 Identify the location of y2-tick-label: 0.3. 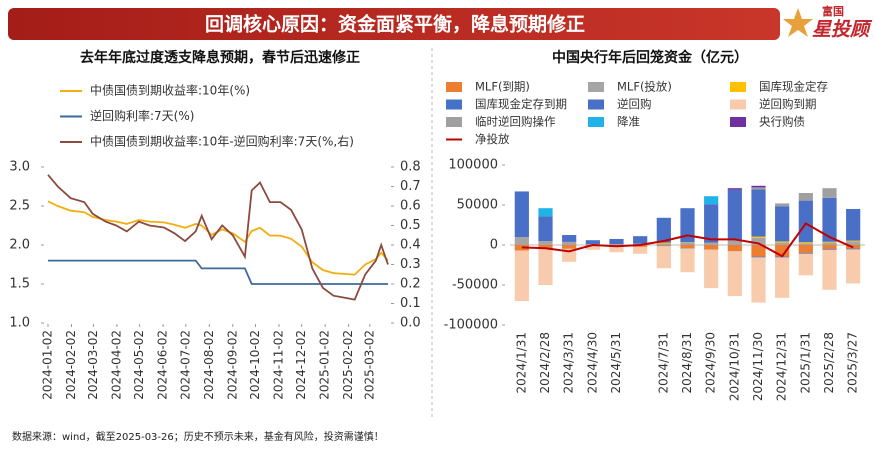
(410, 264).